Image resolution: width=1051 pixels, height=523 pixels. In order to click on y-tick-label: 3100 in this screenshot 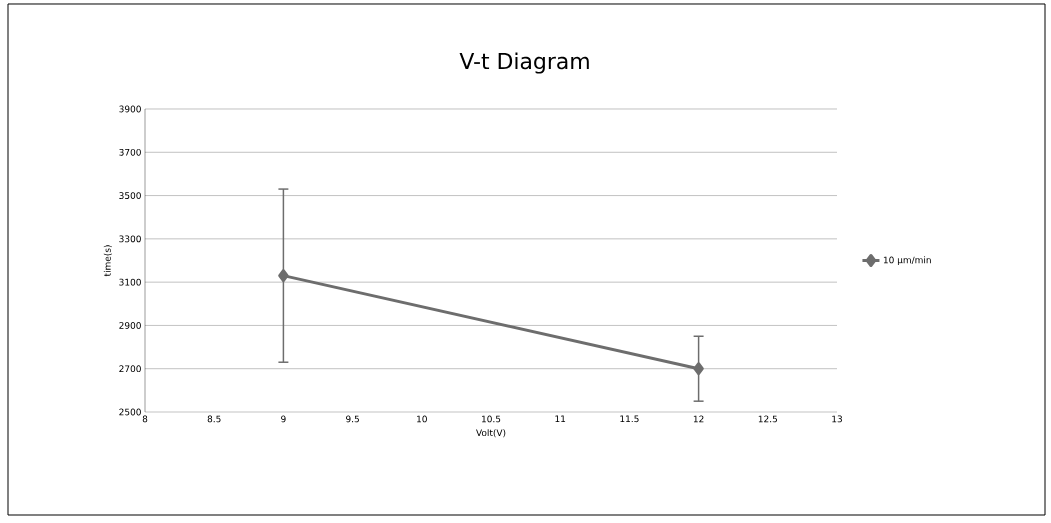, I will do `click(130, 282)`.